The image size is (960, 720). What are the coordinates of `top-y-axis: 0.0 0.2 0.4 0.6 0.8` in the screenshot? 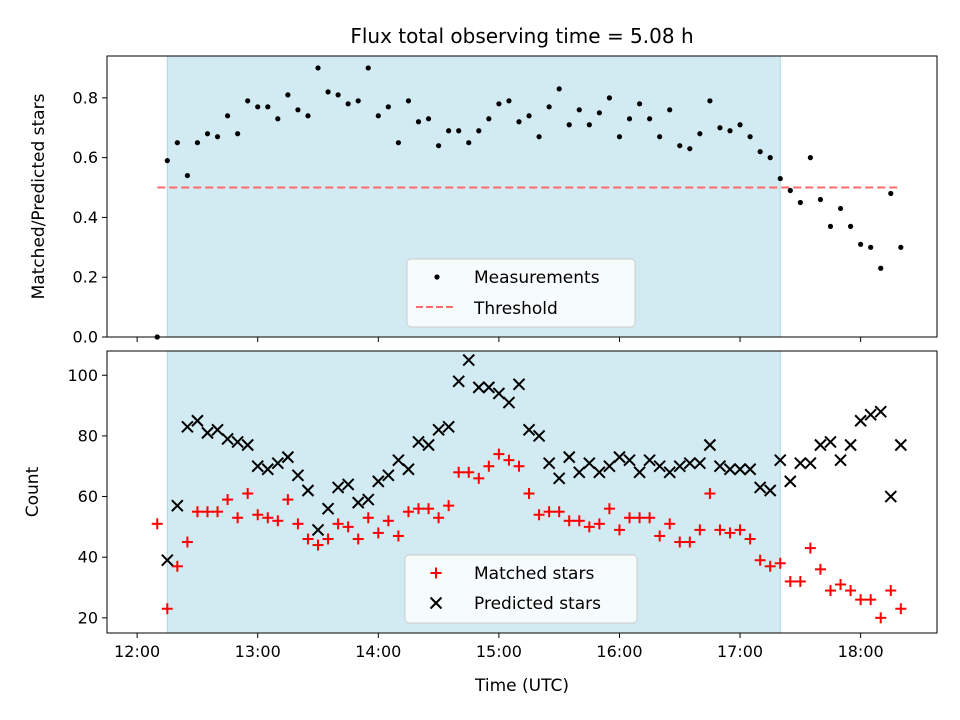 It's located at (90, 217).